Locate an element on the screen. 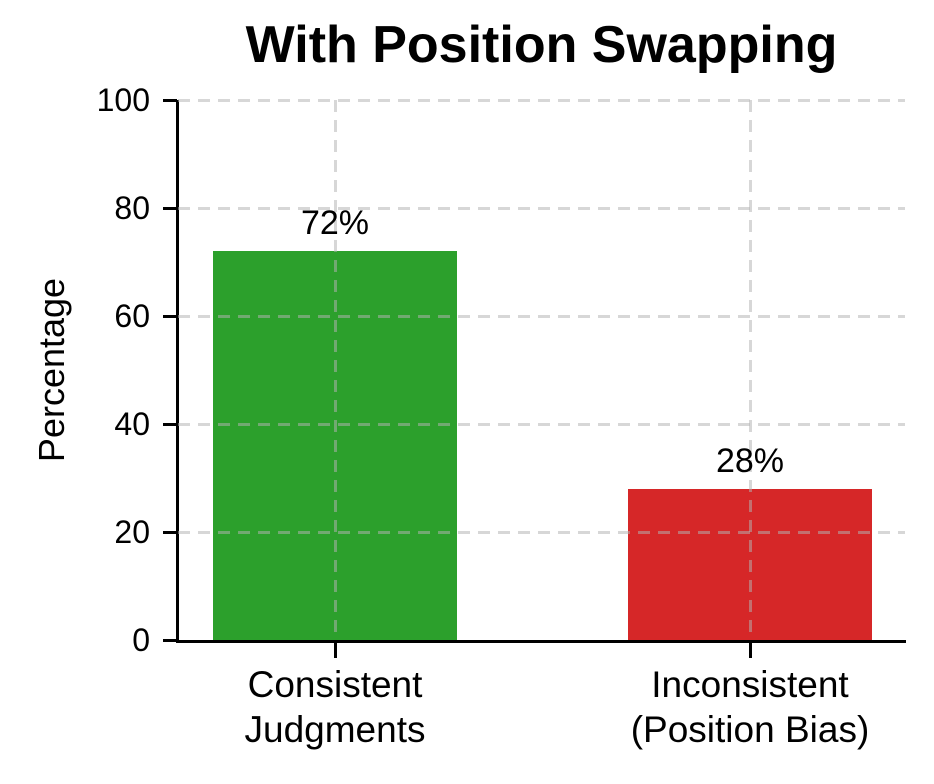 This screenshot has height=784, width=934. y-tick-label: 40 is located at coordinates (132, 424).